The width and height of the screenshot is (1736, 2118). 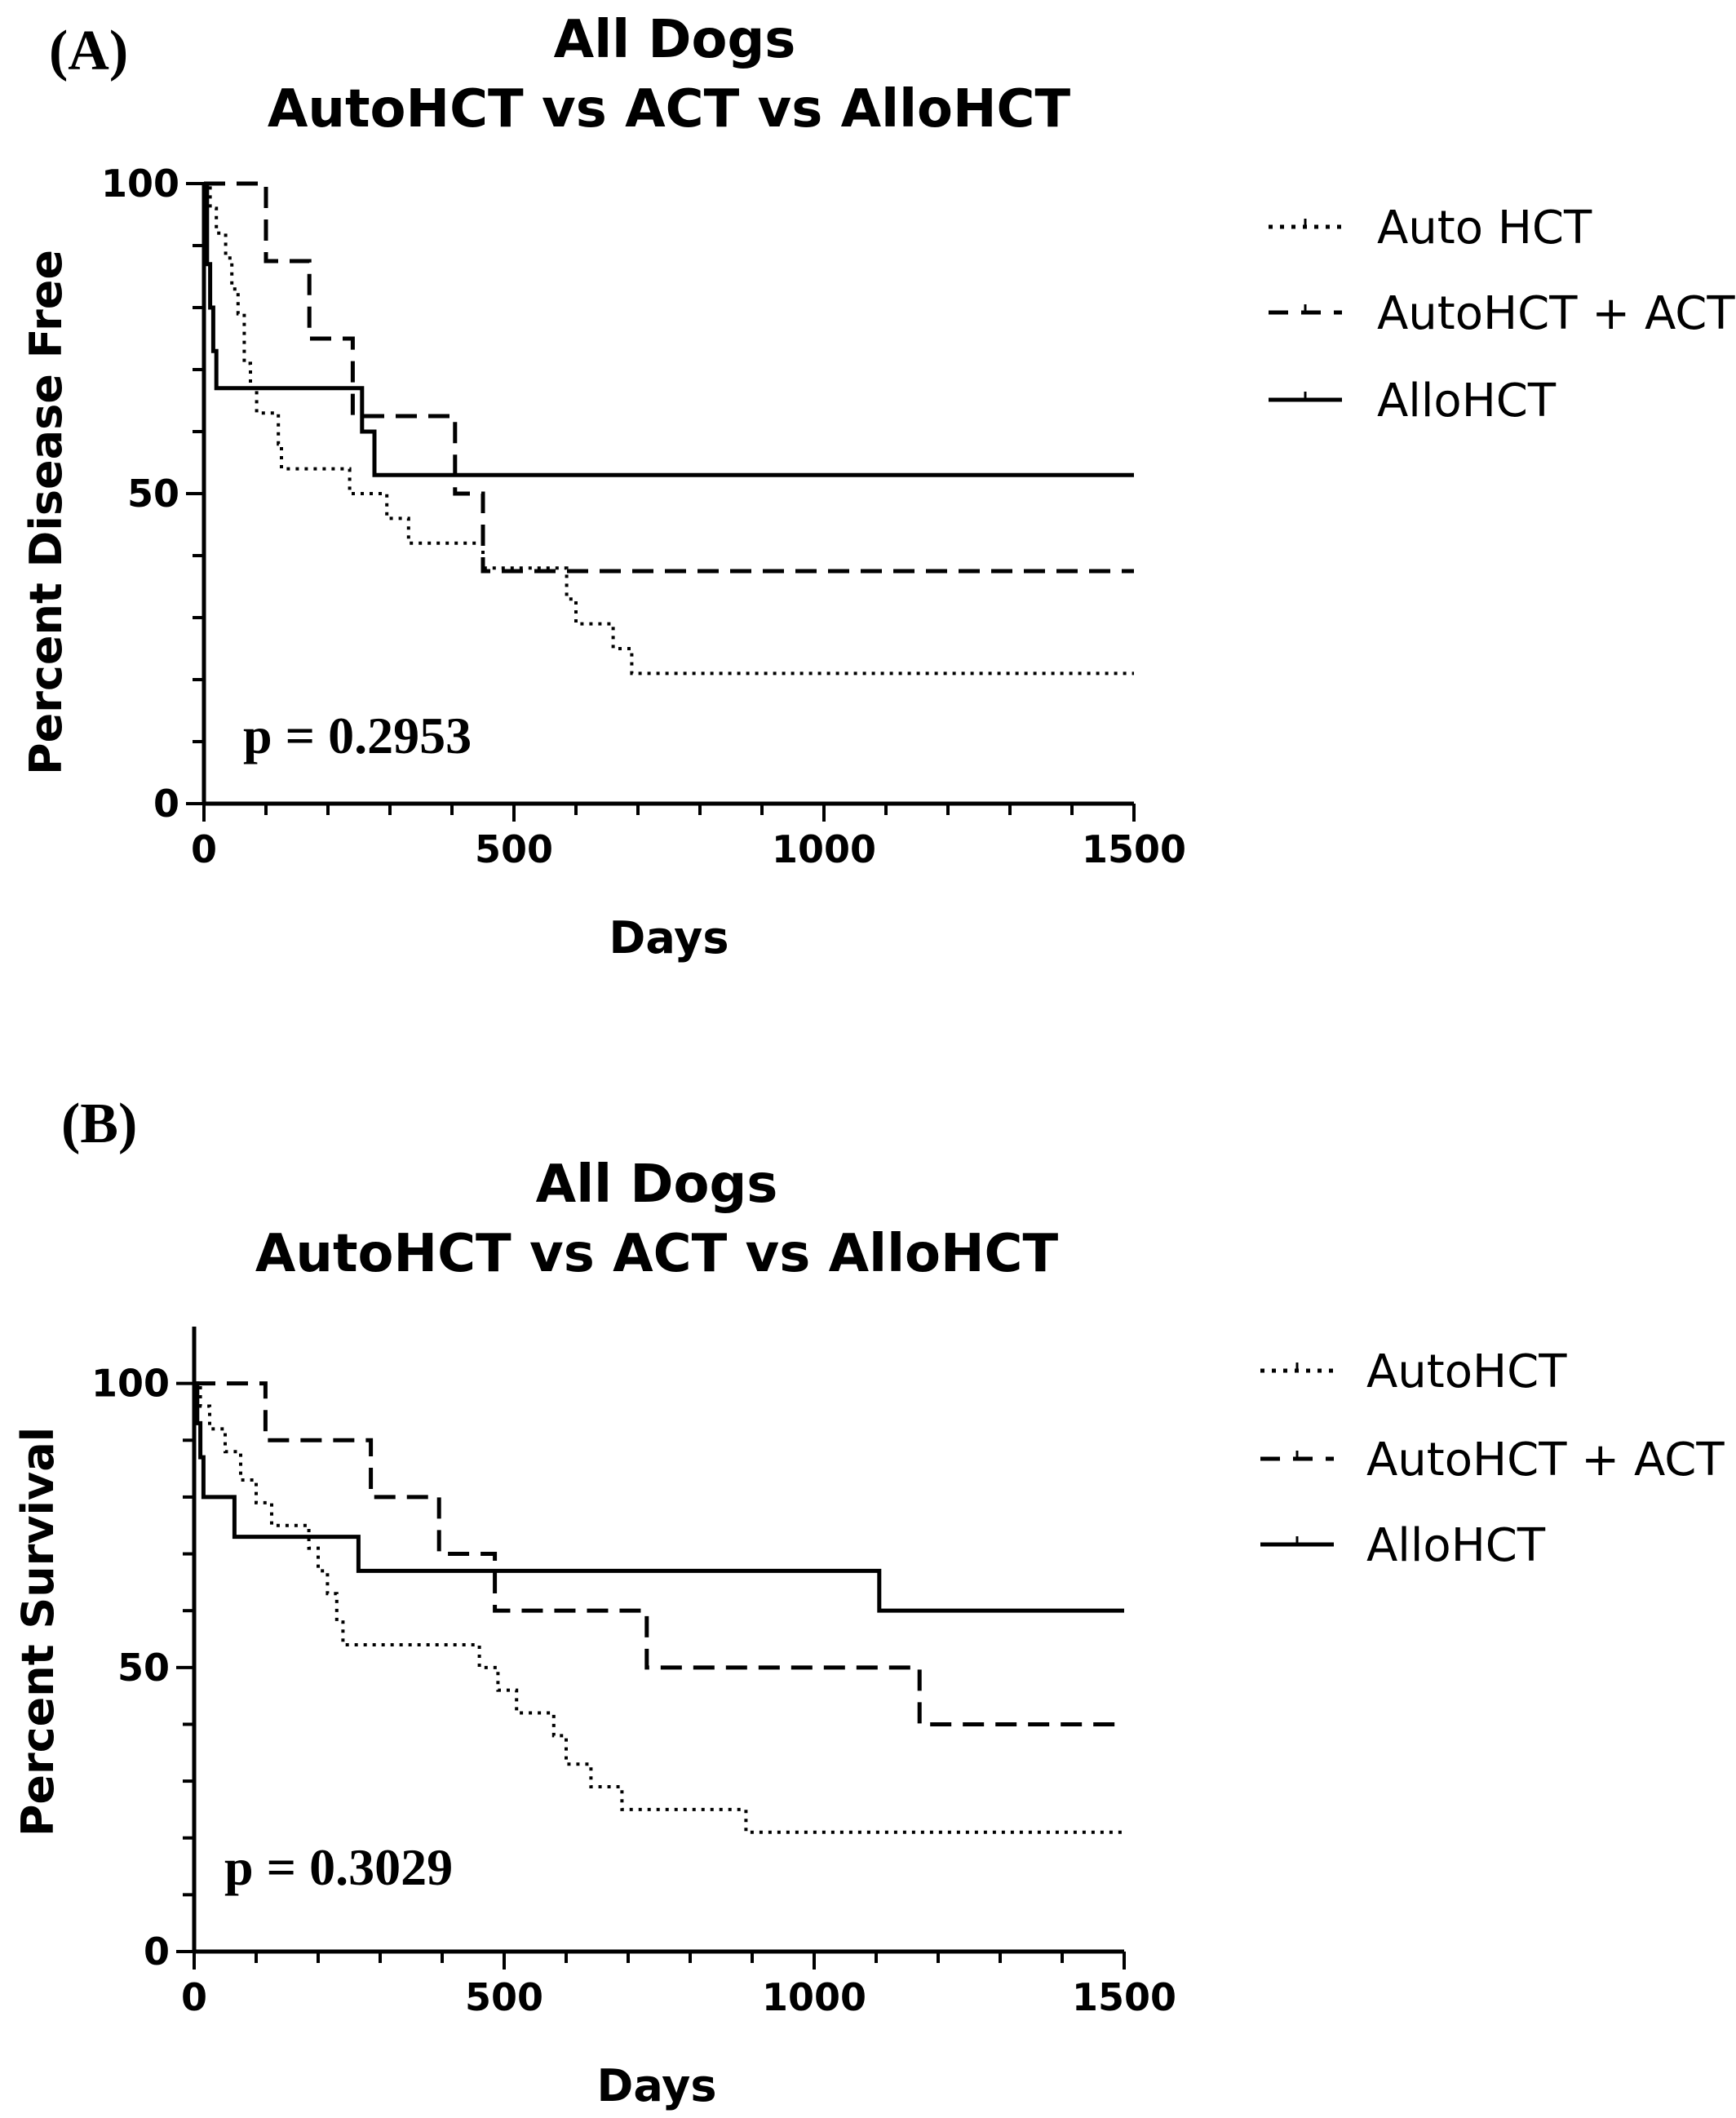 What do you see at coordinates (675, 40) in the screenshot?
I see `chart-a-title-line-1: All Dogs` at bounding box center [675, 40].